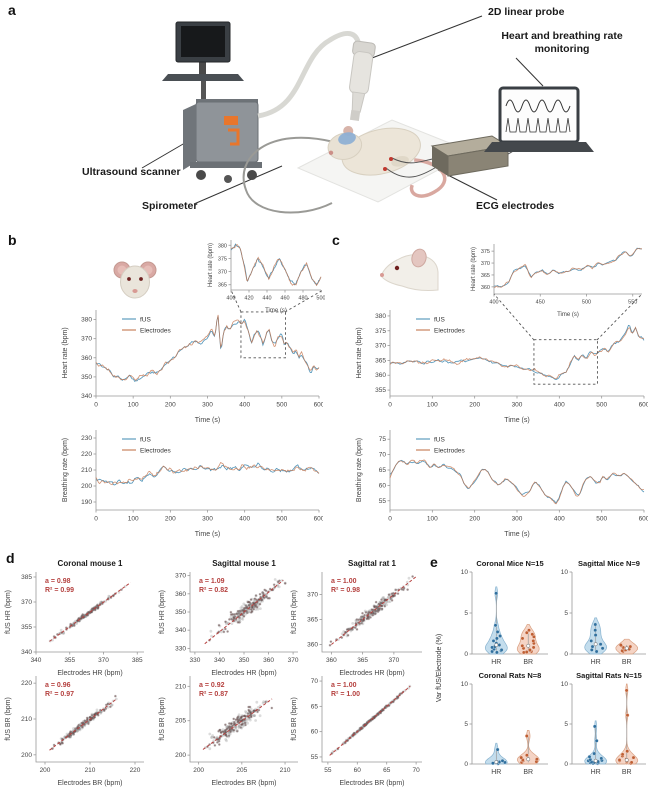  Describe the element at coordinates (155, 451) in the screenshot. I see `svg-text: Electrodes` at that location.